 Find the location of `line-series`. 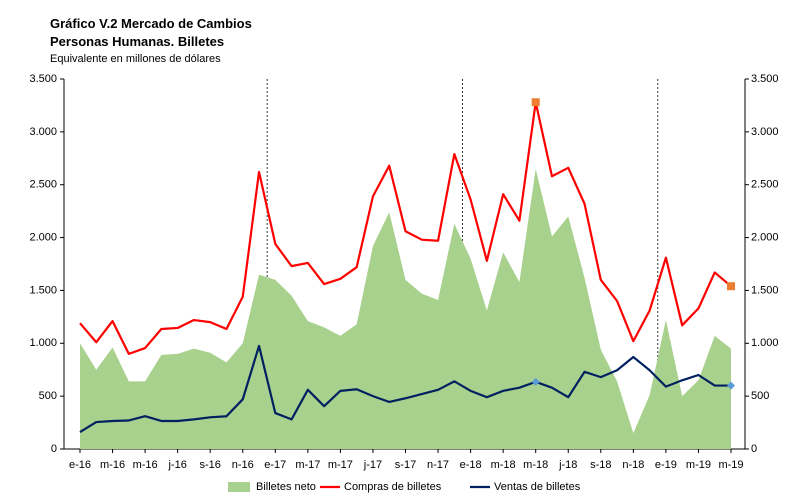

line-series is located at coordinates (405, 389).